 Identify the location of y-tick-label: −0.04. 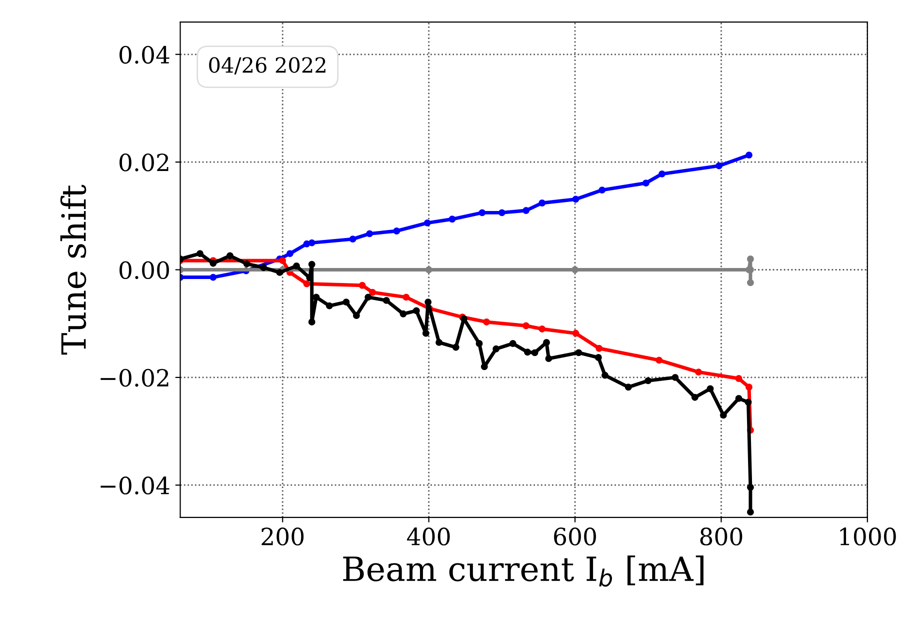
(135, 485).